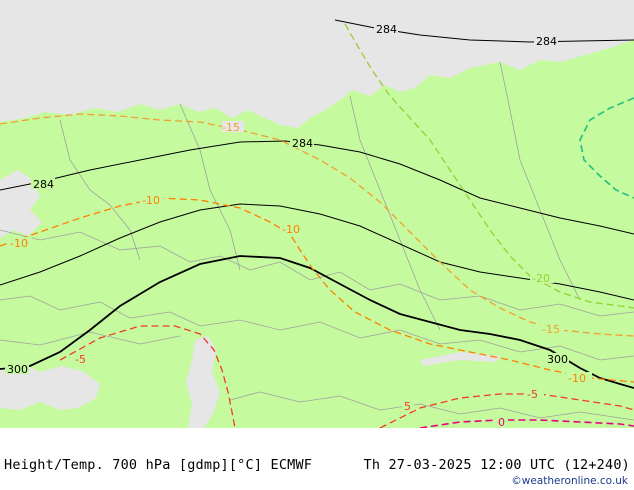 The height and width of the screenshot is (490, 634). Describe the element at coordinates (541, 278) in the screenshot. I see `temp-label: -20` at that location.